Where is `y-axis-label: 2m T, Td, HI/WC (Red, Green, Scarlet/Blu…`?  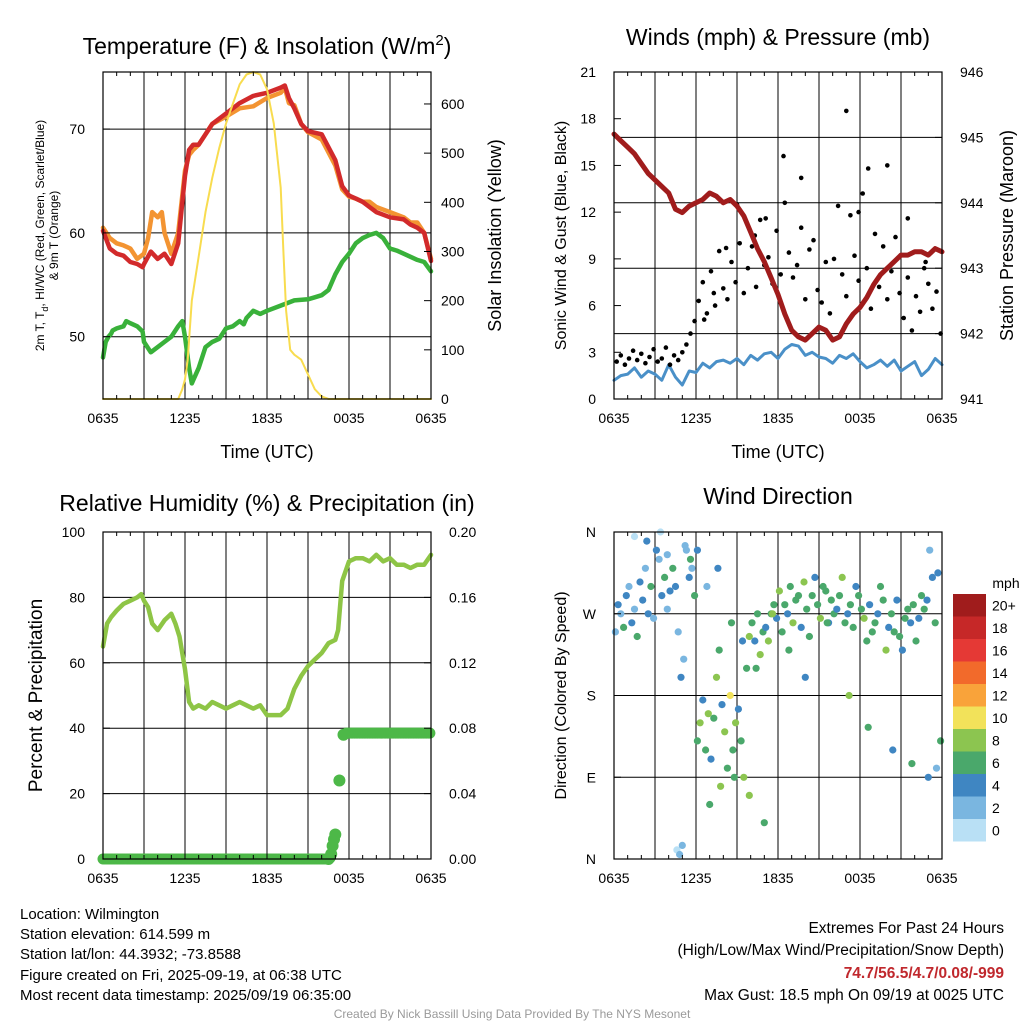
y-axis-label: 2m T, Td, HI/WC (Red, Green, Scarlet/Blu… is located at coordinates (47, 235).